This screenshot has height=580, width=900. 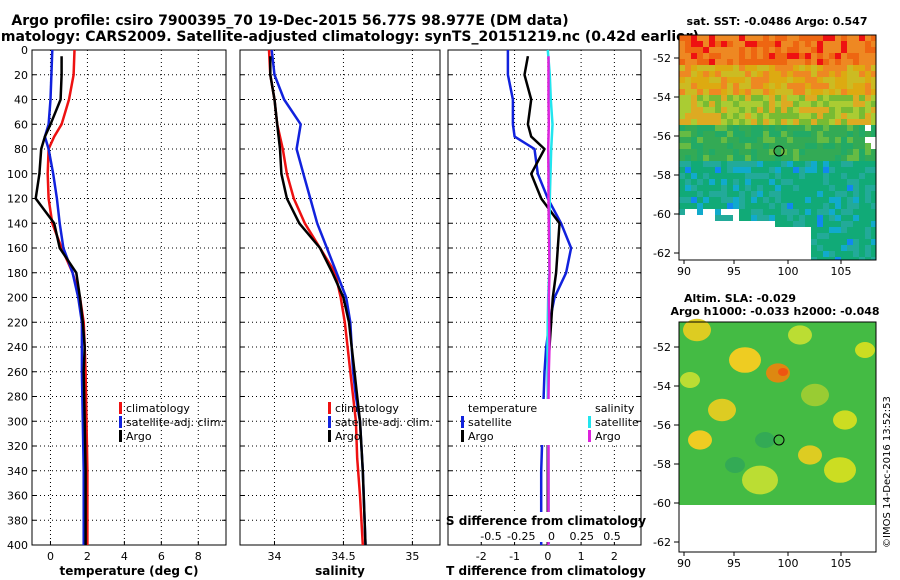 What do you see at coordinates (777, 437) in the screenshot?
I see `sla-map-frame` at bounding box center [777, 437].